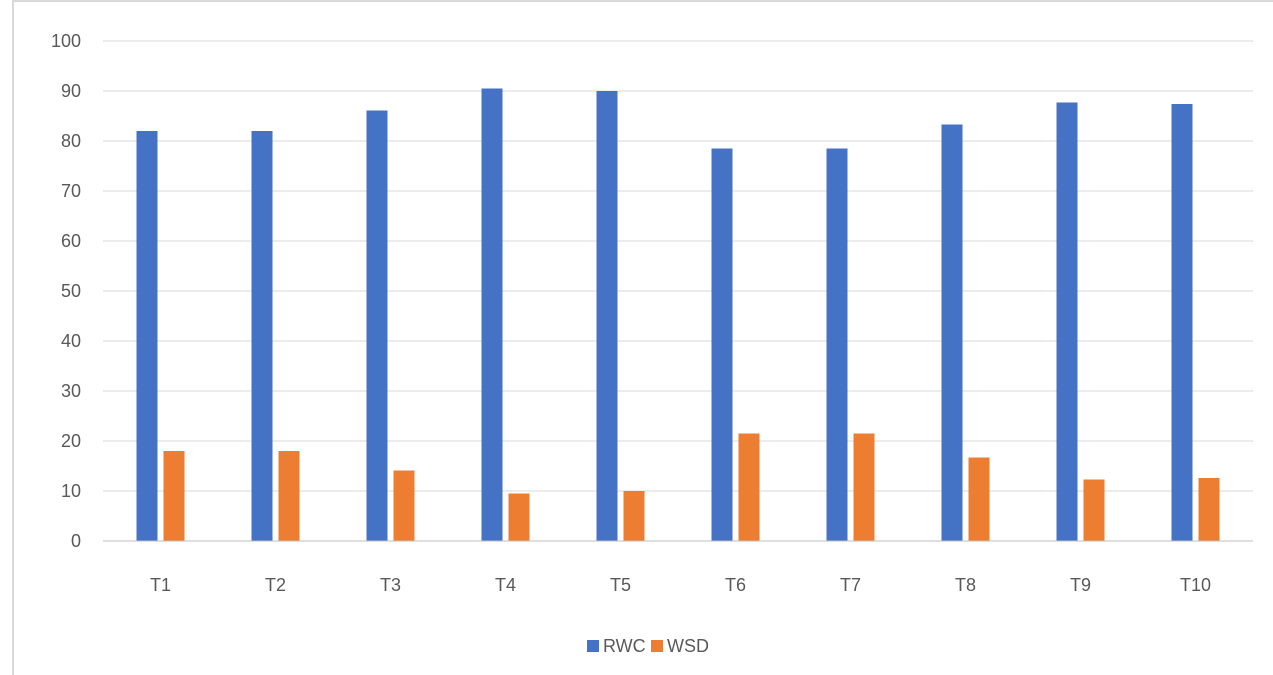 The width and height of the screenshot is (1273, 675). Describe the element at coordinates (71, 491) in the screenshot. I see `y-tick-label: 10` at that location.